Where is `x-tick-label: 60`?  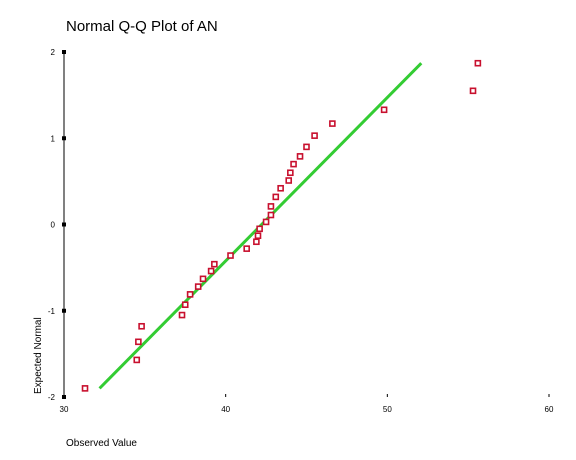 x-tick-label: 60 is located at coordinates (549, 409).